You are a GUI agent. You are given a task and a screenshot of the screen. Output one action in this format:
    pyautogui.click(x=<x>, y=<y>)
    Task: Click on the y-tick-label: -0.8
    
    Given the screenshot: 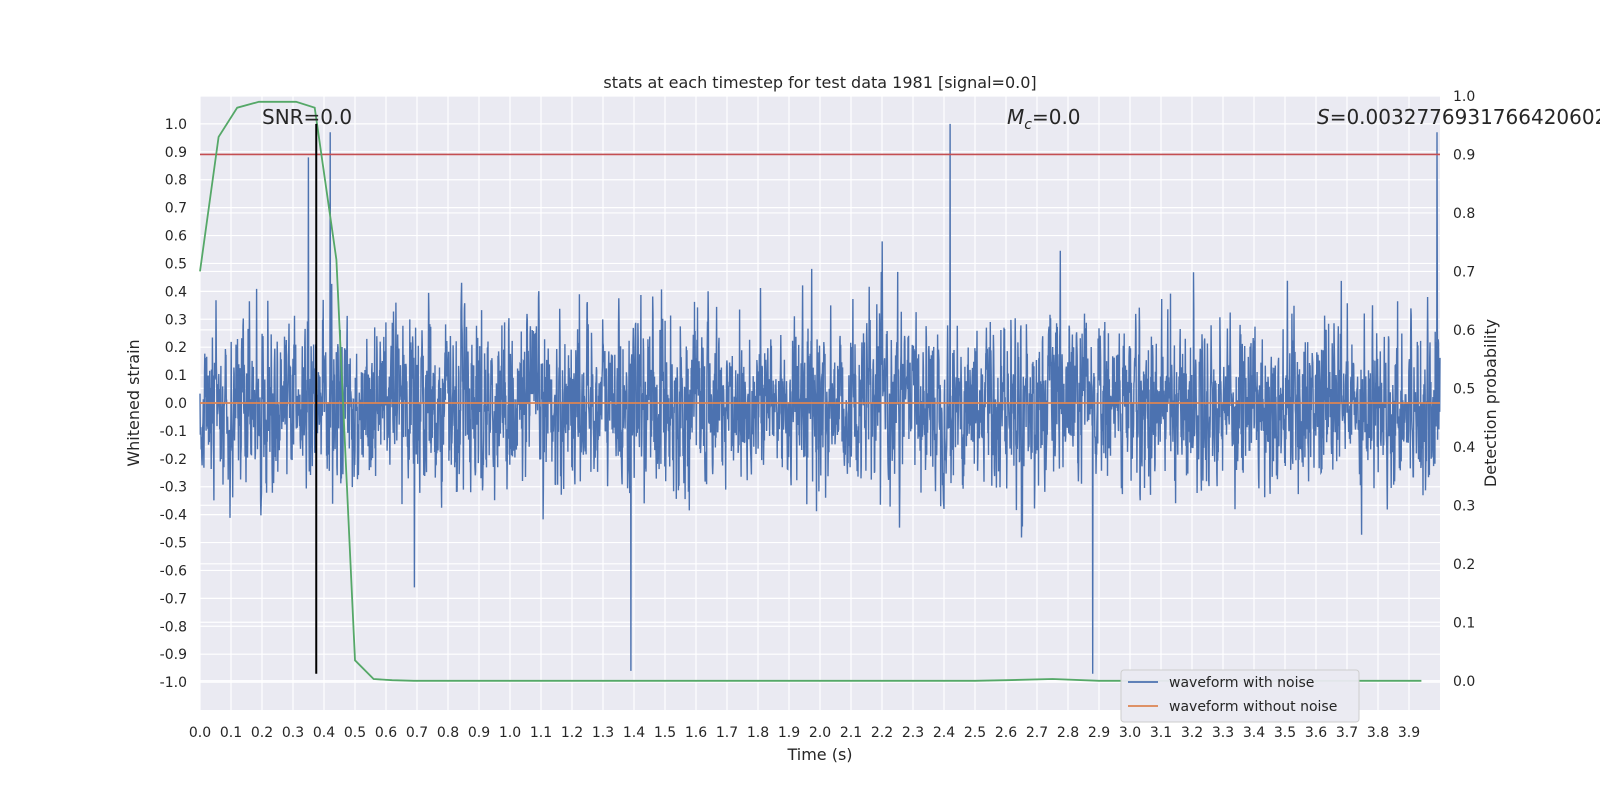 What is the action you would take?
    pyautogui.click(x=173, y=627)
    